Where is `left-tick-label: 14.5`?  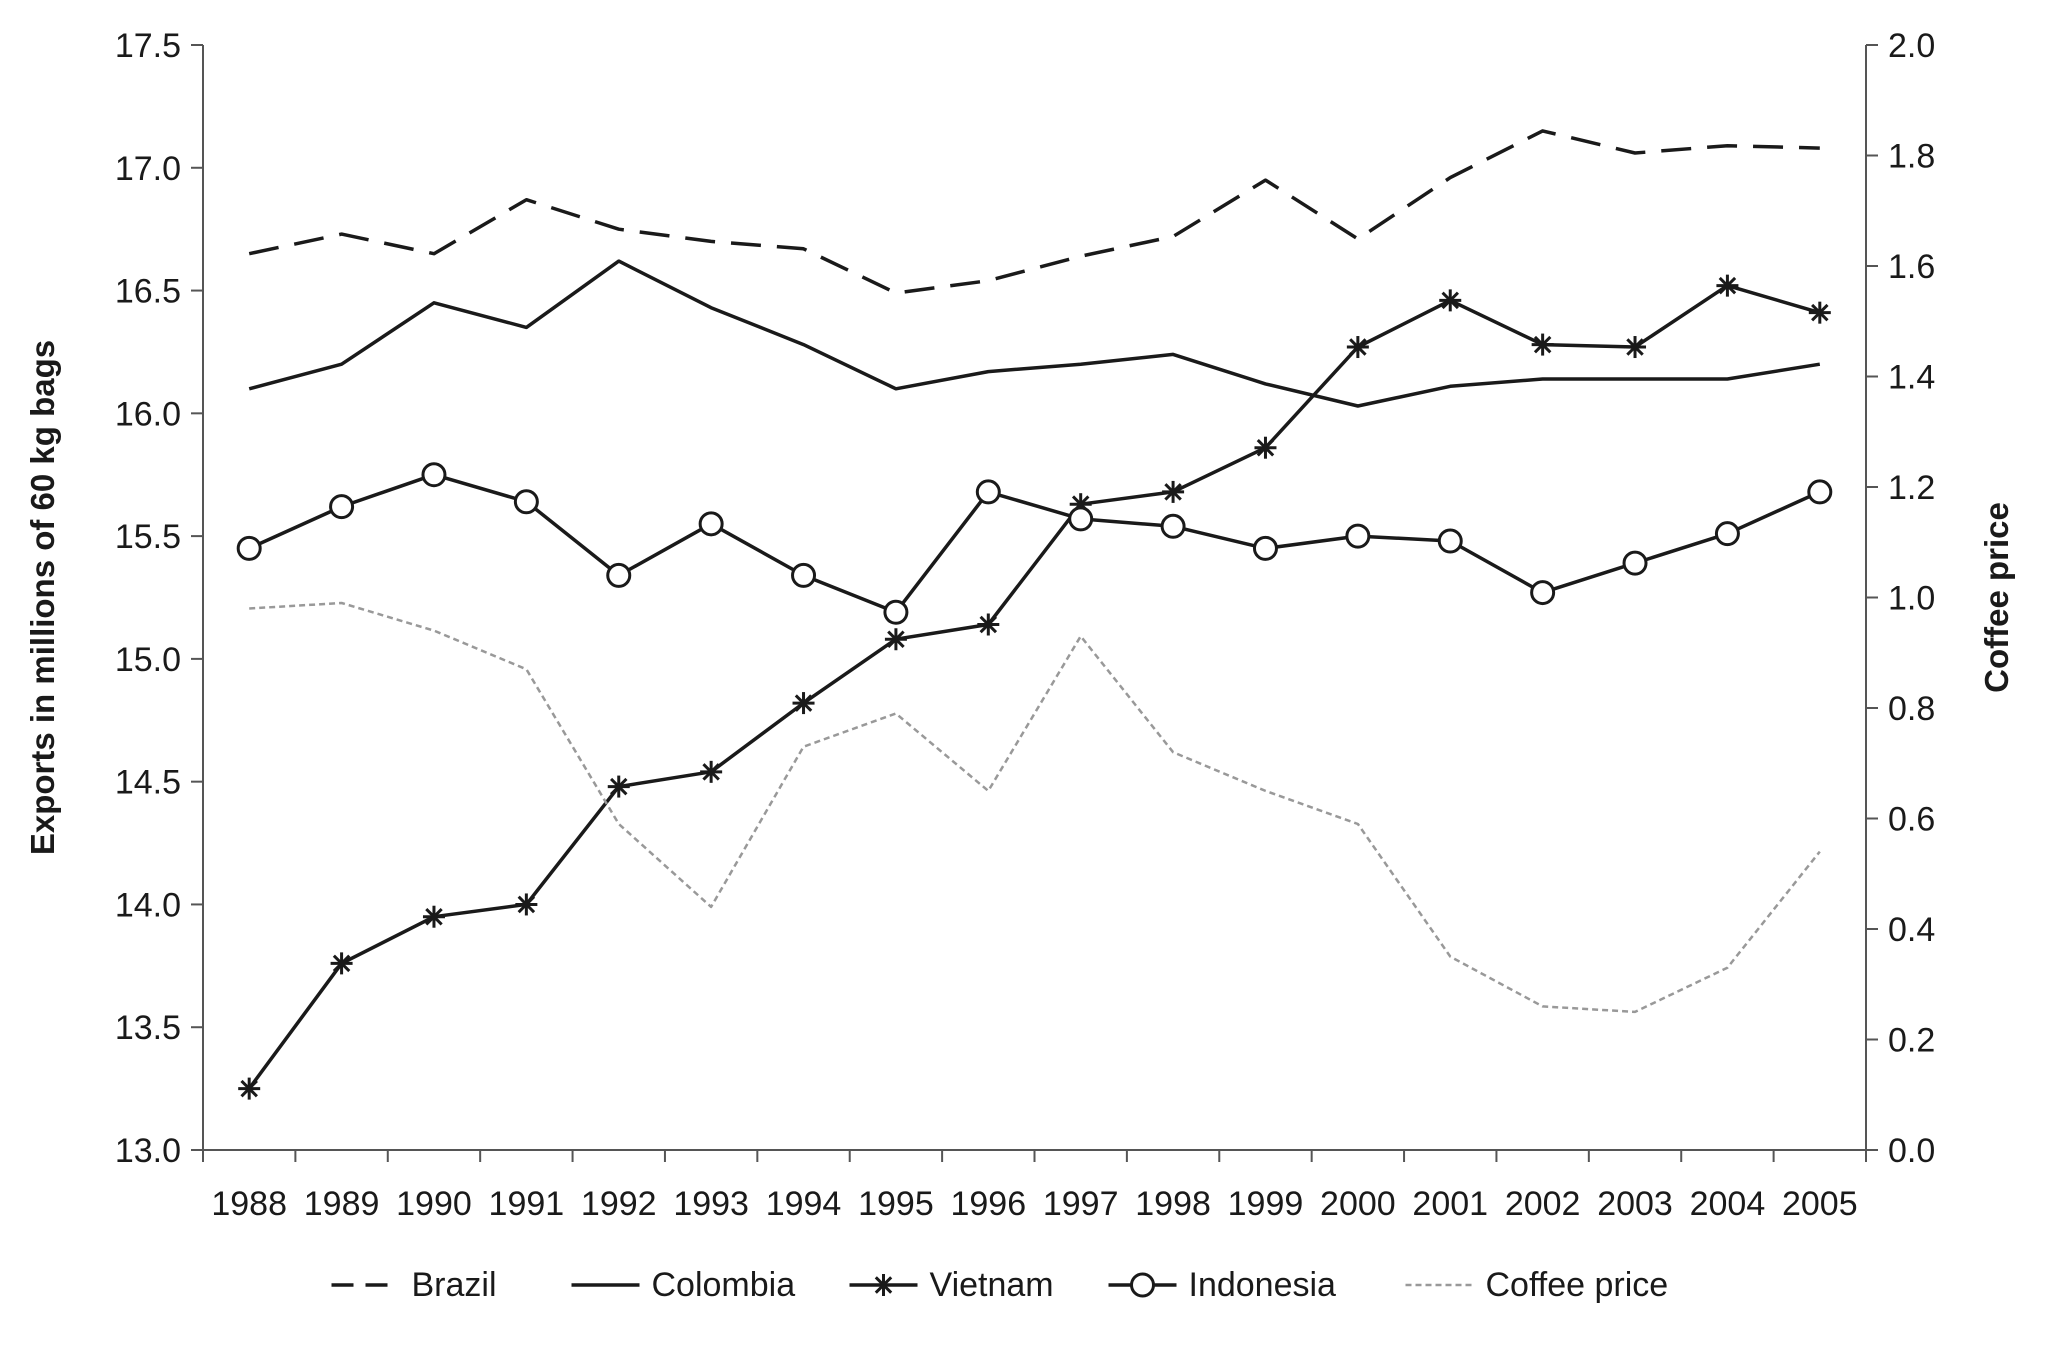 left-tick-label: 14.5 is located at coordinates (148, 783).